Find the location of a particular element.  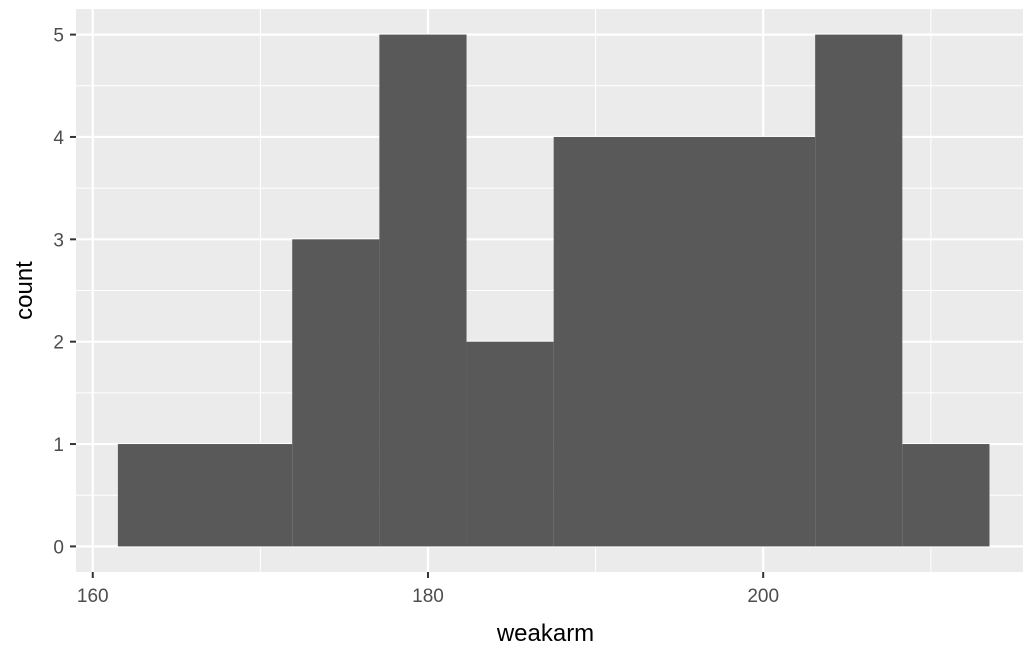

x-tick-label: 160 is located at coordinates (93, 596).